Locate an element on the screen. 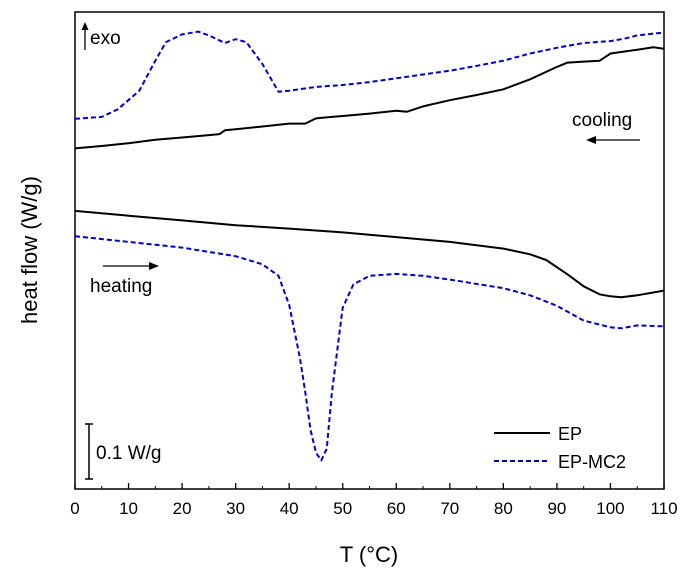  scale-bar: 0.1 W/g is located at coordinates (123, 451).